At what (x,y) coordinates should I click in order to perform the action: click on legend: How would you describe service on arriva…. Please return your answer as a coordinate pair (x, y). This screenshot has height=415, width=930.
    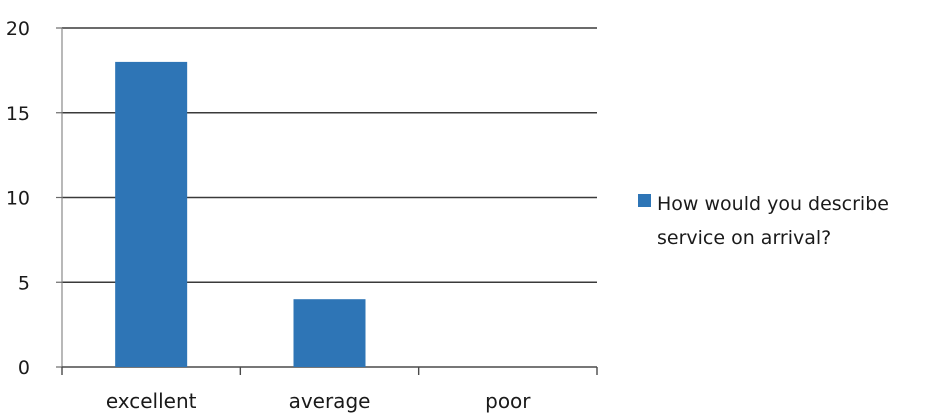
    Looking at the image, I should click on (763, 221).